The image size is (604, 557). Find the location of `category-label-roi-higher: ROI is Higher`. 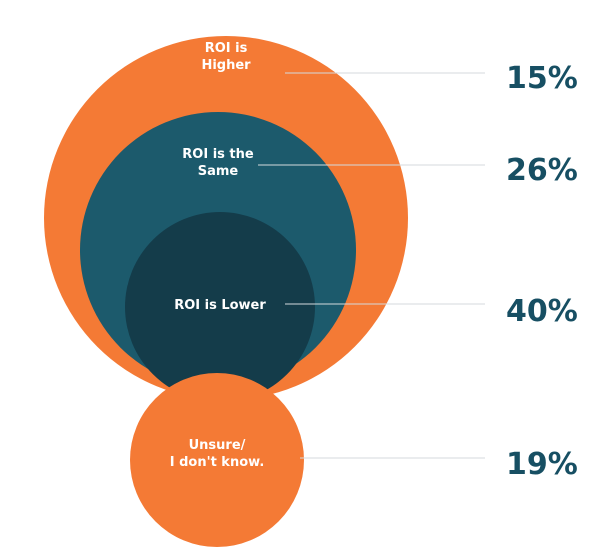

category-label-roi-higher: ROI is Higher is located at coordinates (226, 57).